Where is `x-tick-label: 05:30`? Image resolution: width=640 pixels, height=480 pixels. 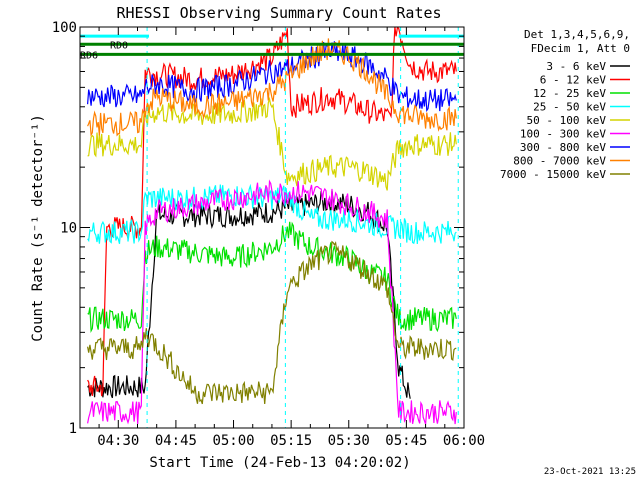
x-tick-label: 05:30 is located at coordinates (349, 441).